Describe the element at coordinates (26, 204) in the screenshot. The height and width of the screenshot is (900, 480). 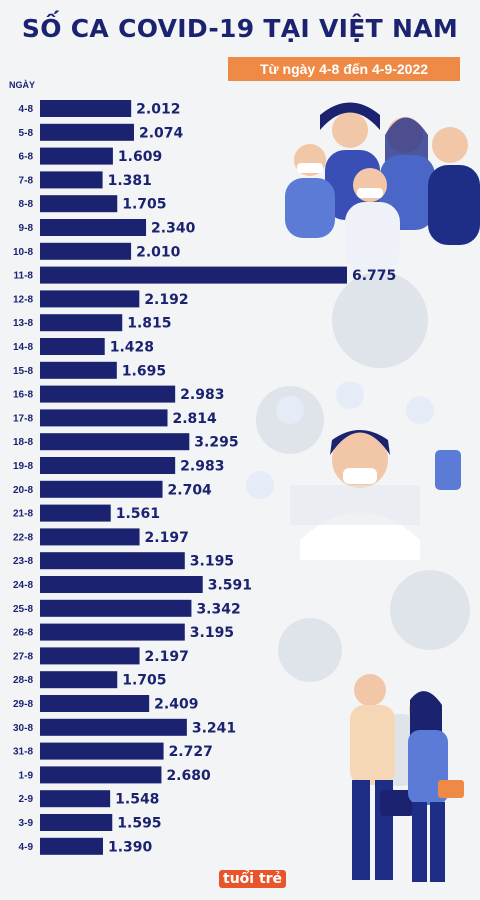
I see `category-label: 8-8` at that location.